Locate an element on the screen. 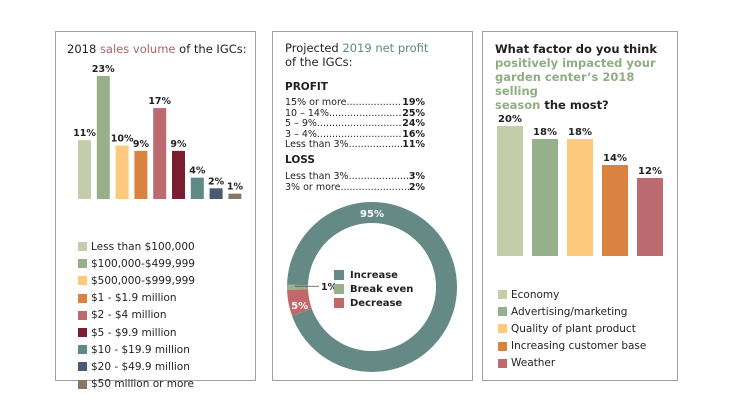  row-value: 19% is located at coordinates (413, 103).